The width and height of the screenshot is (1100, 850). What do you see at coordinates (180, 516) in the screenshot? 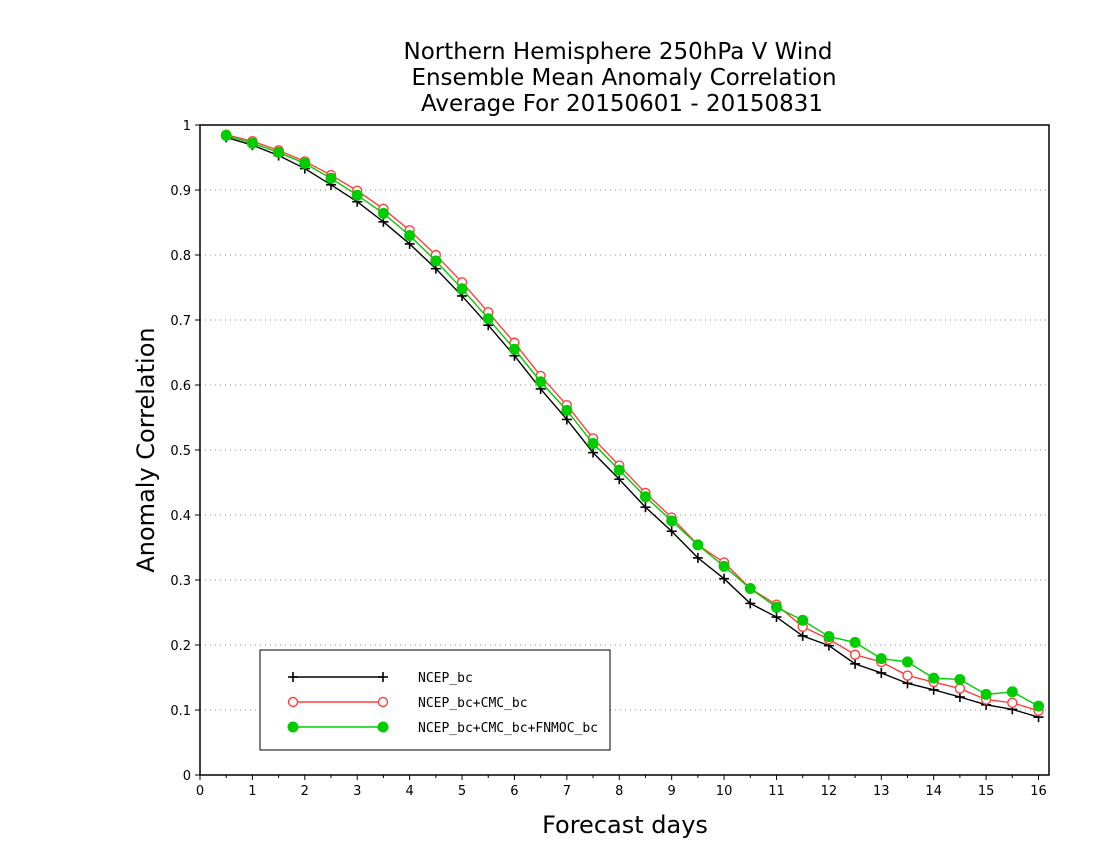
I see `y-tick-label: 0.4` at bounding box center [180, 516].